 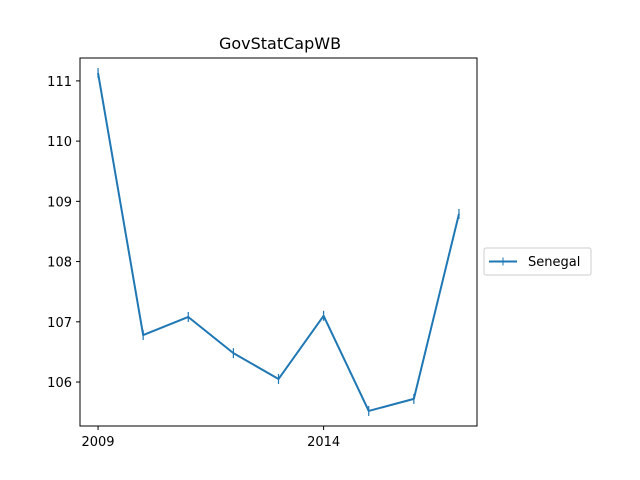 What do you see at coordinates (280, 43) in the screenshot?
I see `chart-title: GovStatCapWB` at bounding box center [280, 43].